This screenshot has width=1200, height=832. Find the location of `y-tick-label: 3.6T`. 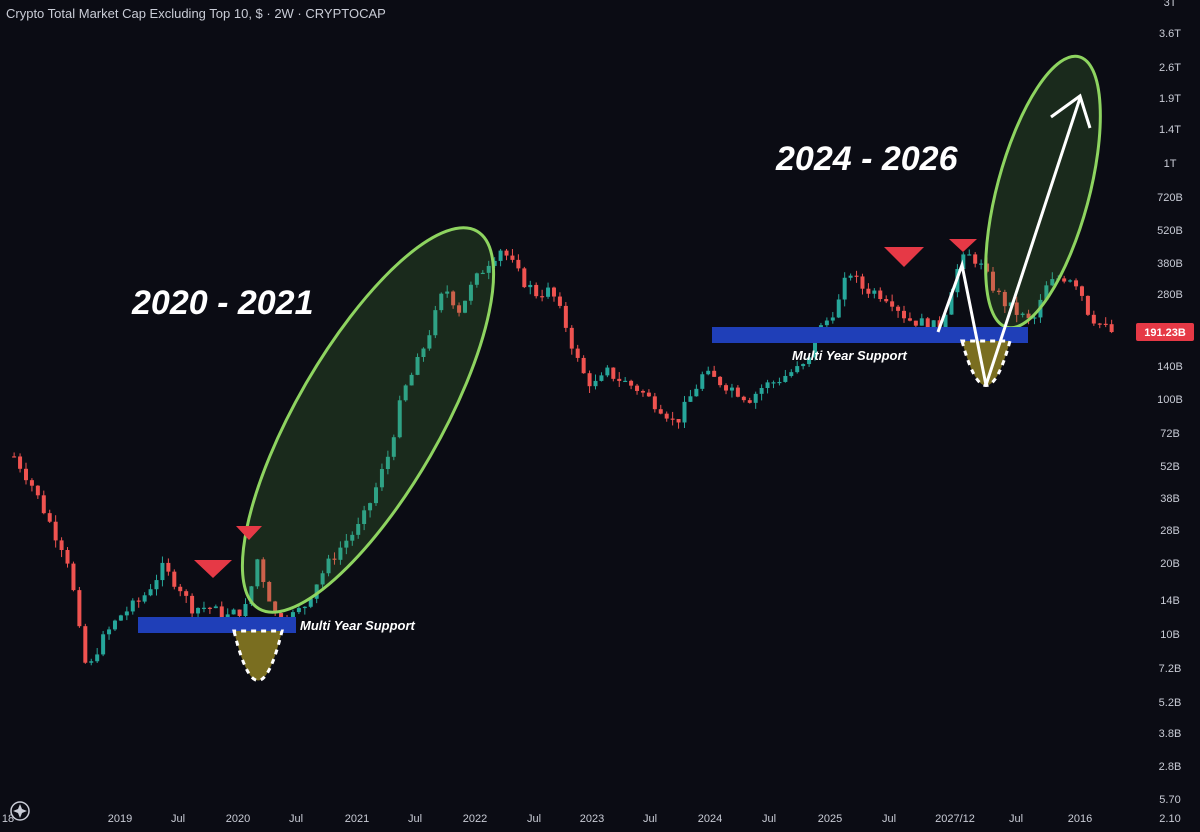

y-tick-label: 3.6T is located at coordinates (1170, 34).